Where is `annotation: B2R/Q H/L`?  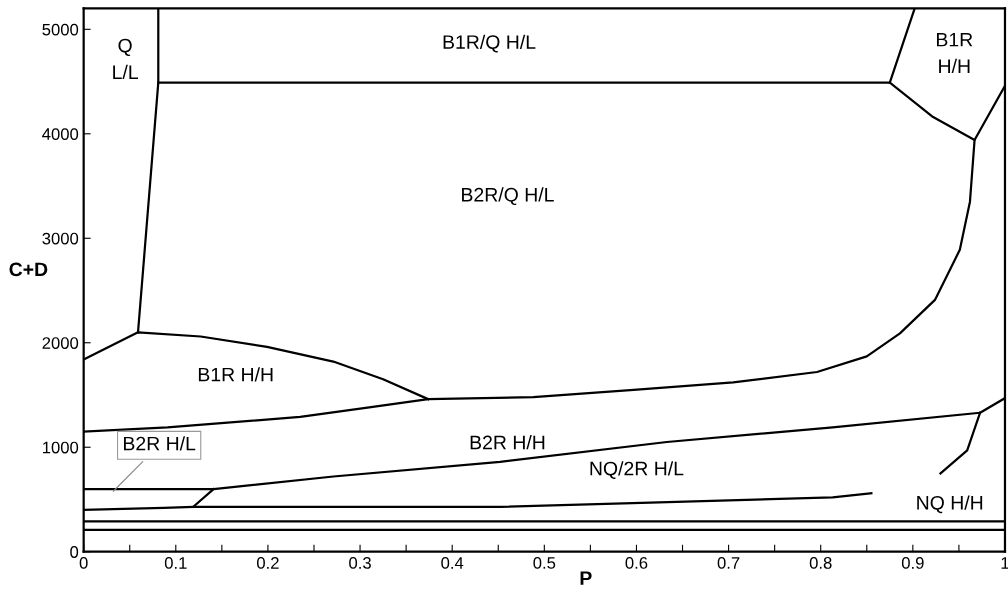
annotation: B2R/Q H/L is located at coordinates (508, 196).